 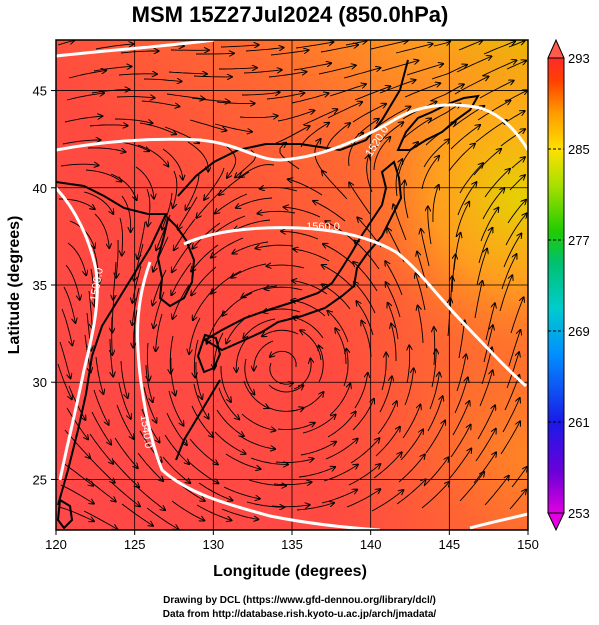 I want to click on colorbar-tick-label: 261, so click(x=579, y=422).